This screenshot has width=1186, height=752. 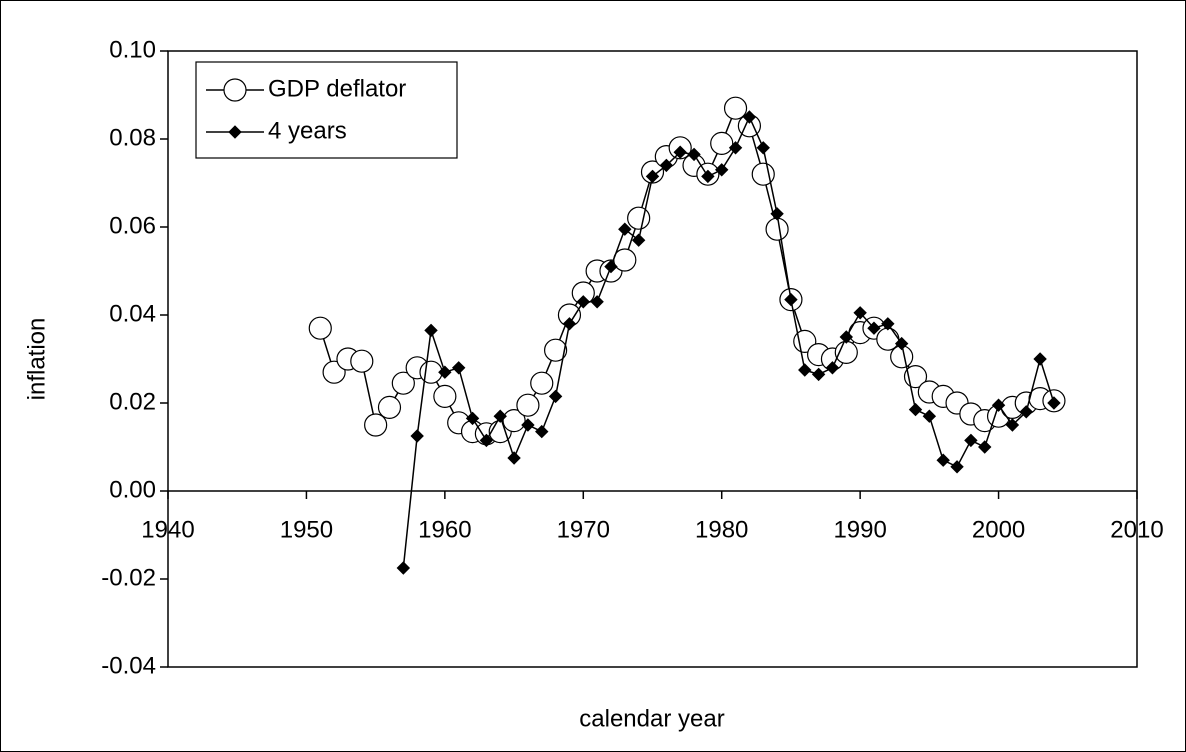 I want to click on y-tick-label: -0.04, so click(x=128, y=665).